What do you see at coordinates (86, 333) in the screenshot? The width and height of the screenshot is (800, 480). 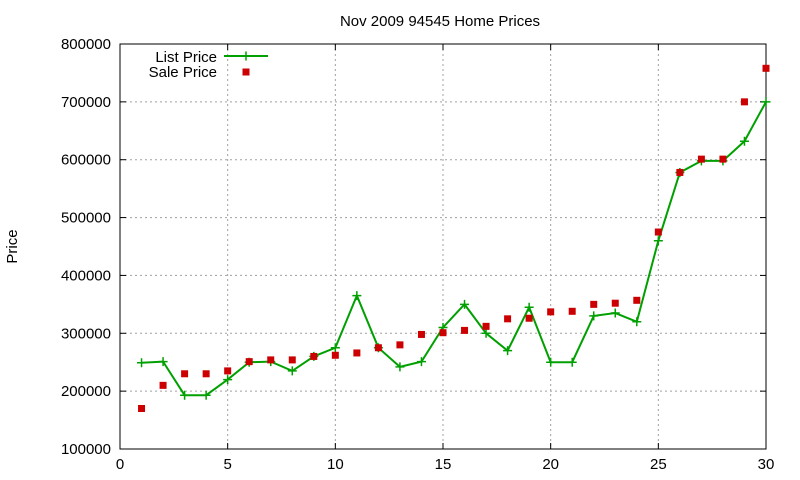 I see `y-tick-label: 300000` at bounding box center [86, 333].